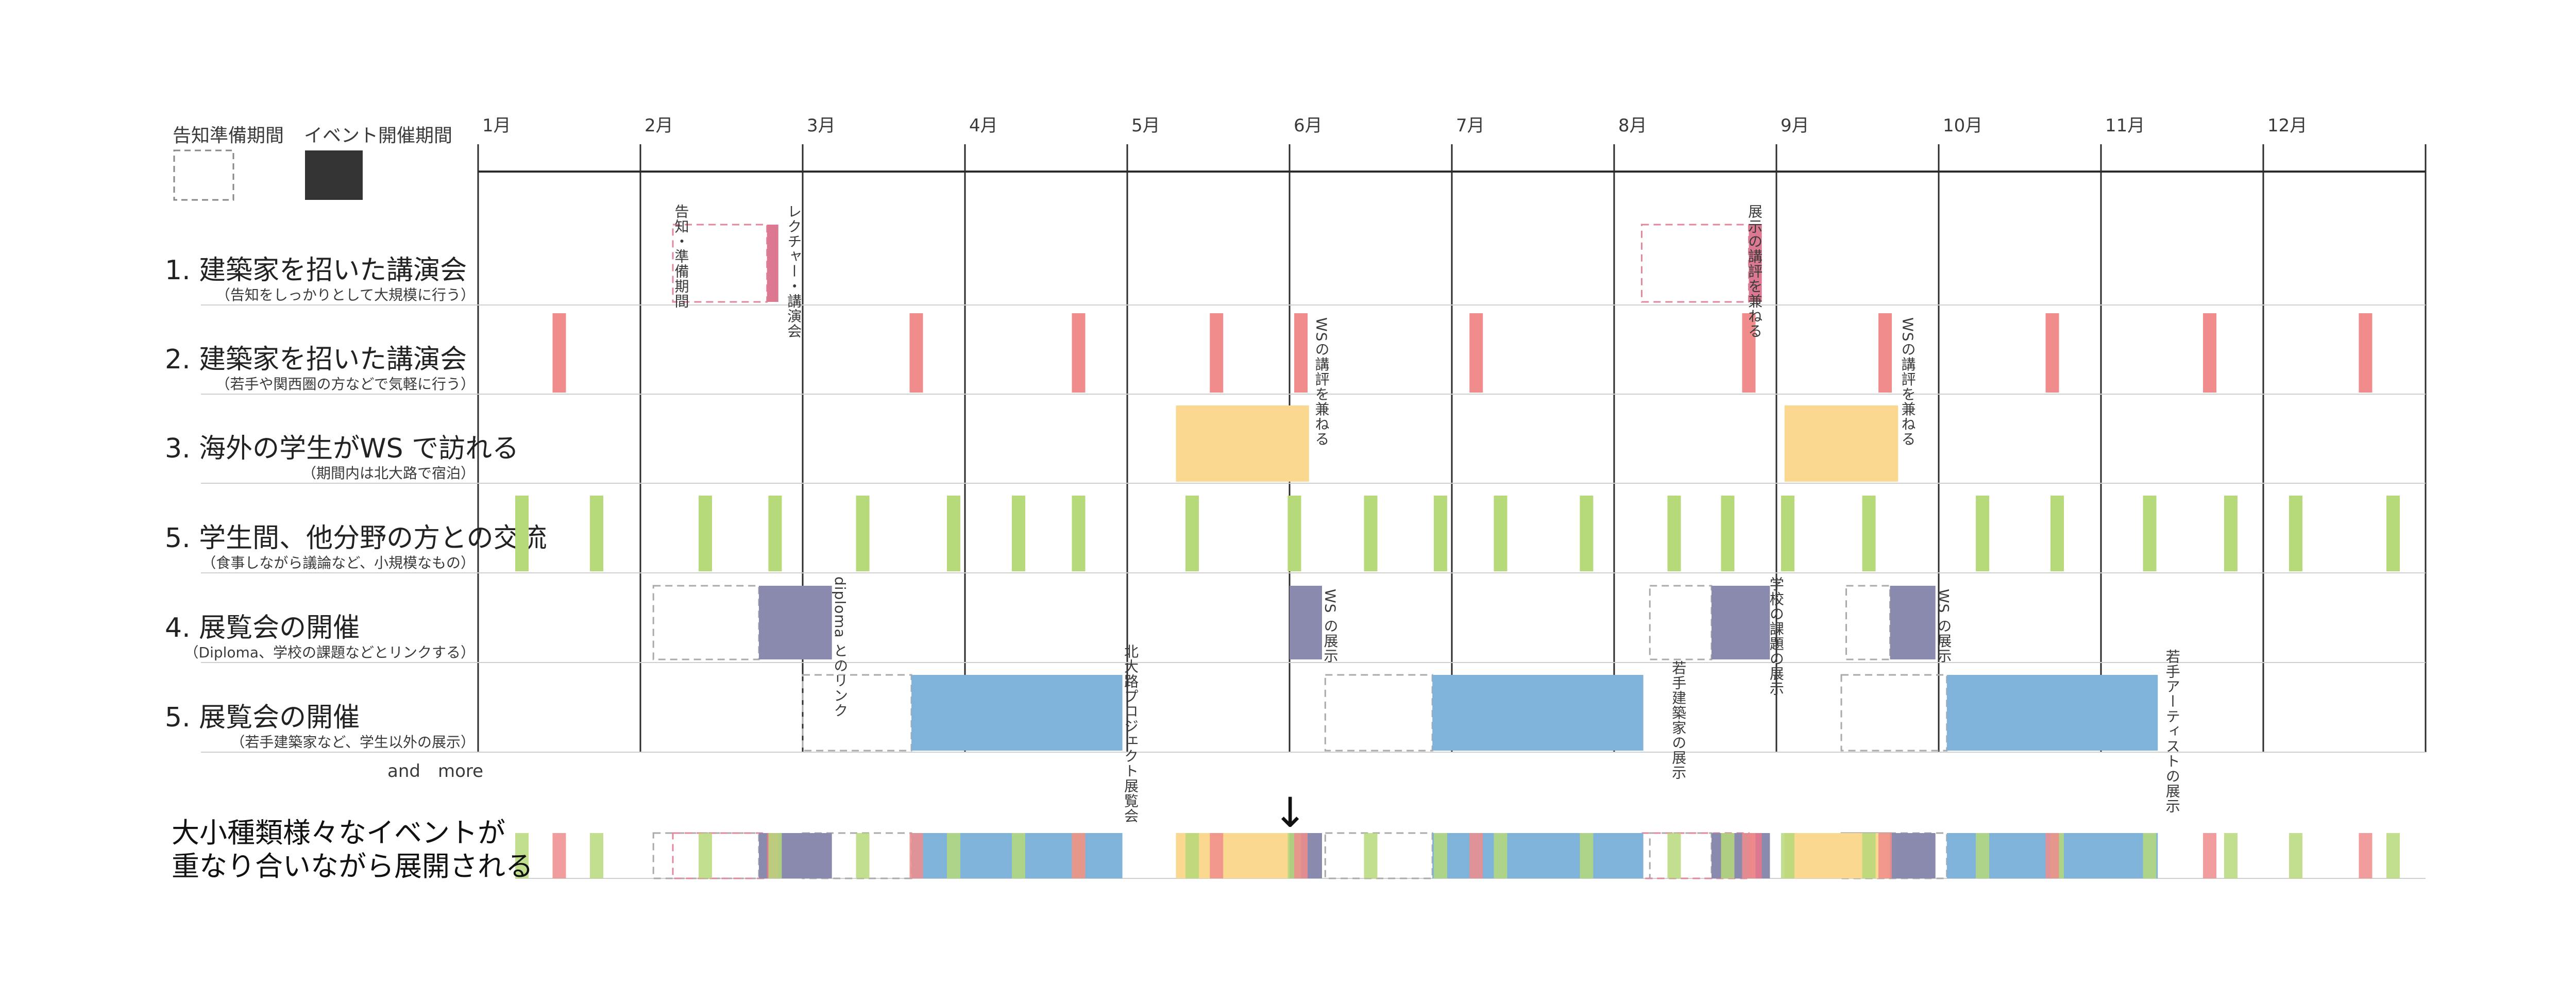  Describe the element at coordinates (1963, 125) in the screenshot. I see `month-label: 10月` at that location.